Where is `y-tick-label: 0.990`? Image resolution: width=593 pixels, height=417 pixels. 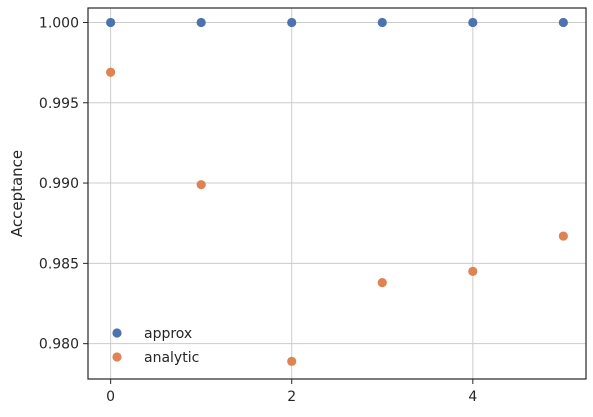 y-tick-label: 0.990 is located at coordinates (59, 184).